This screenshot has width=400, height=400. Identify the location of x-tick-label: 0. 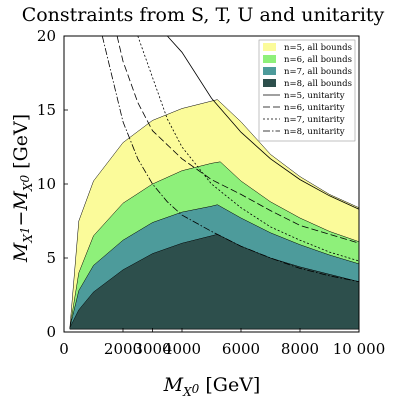
(64, 349).